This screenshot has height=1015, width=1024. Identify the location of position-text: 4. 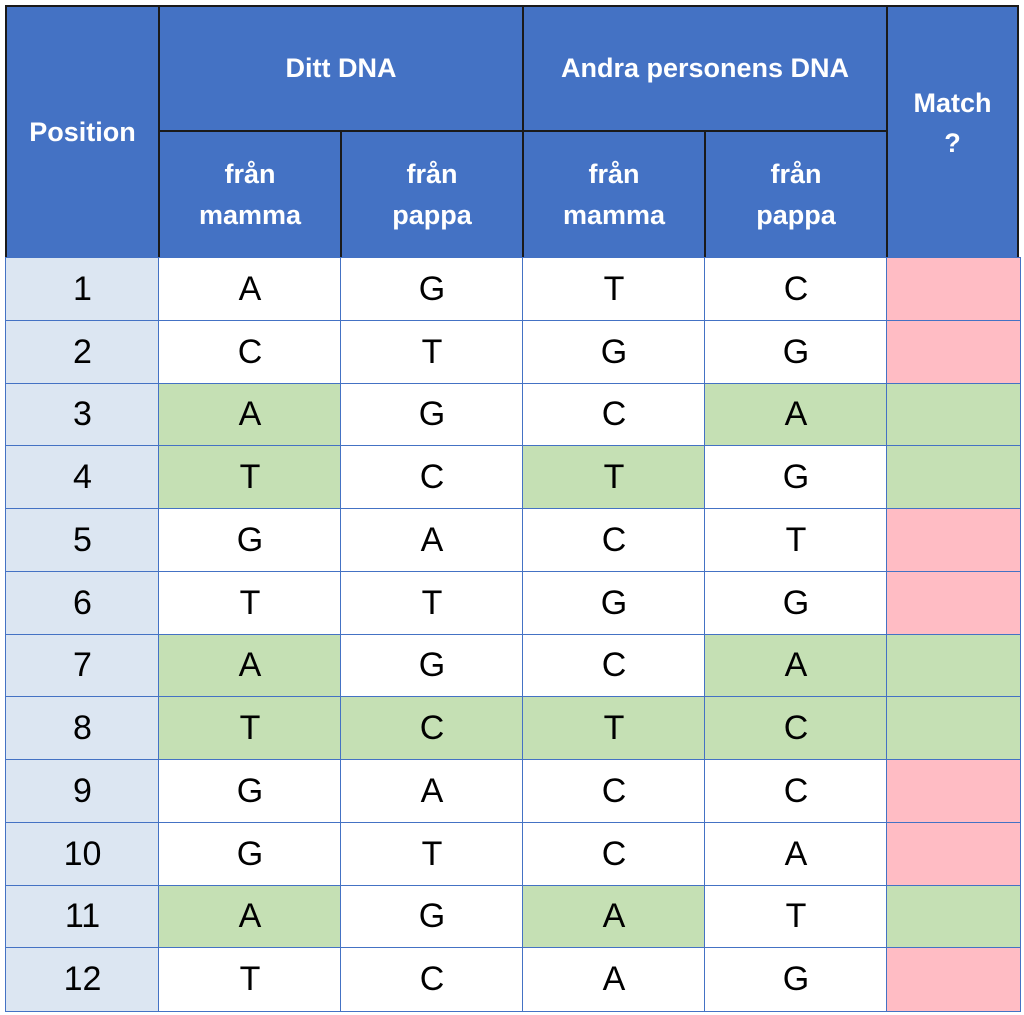
(82, 477).